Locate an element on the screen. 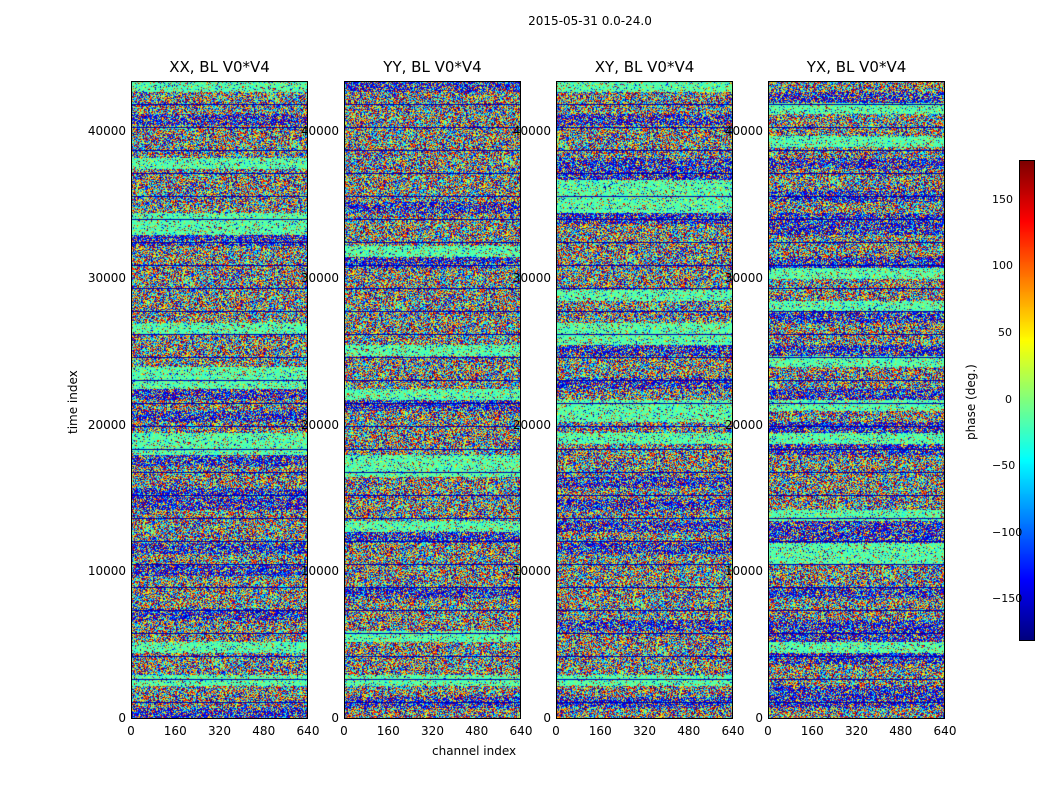  colorbar-tick-label: 0 is located at coordinates (1008, 399).